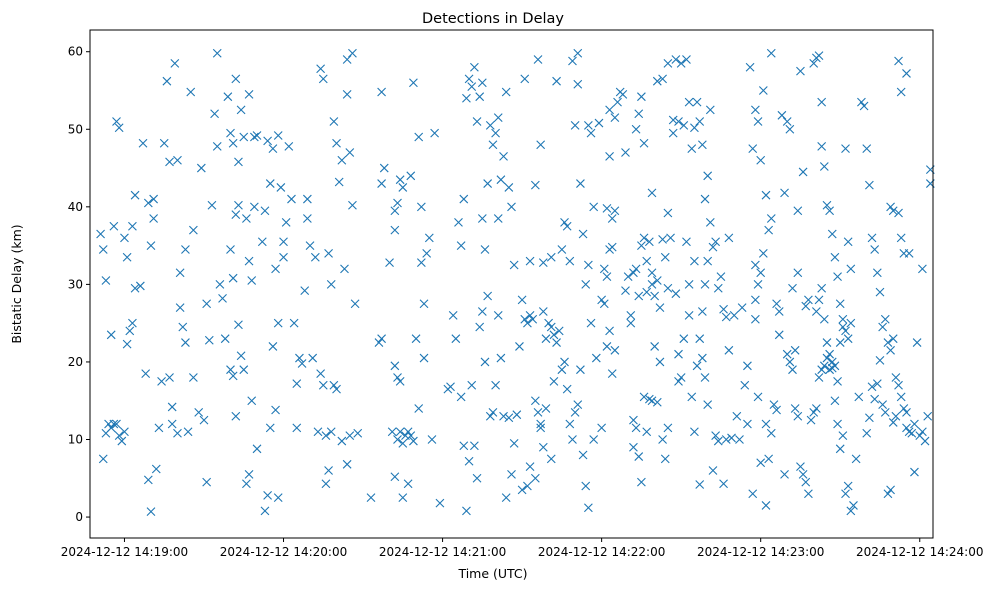 The image size is (986, 594). I want to click on y-tick-label: 40, so click(75, 207).